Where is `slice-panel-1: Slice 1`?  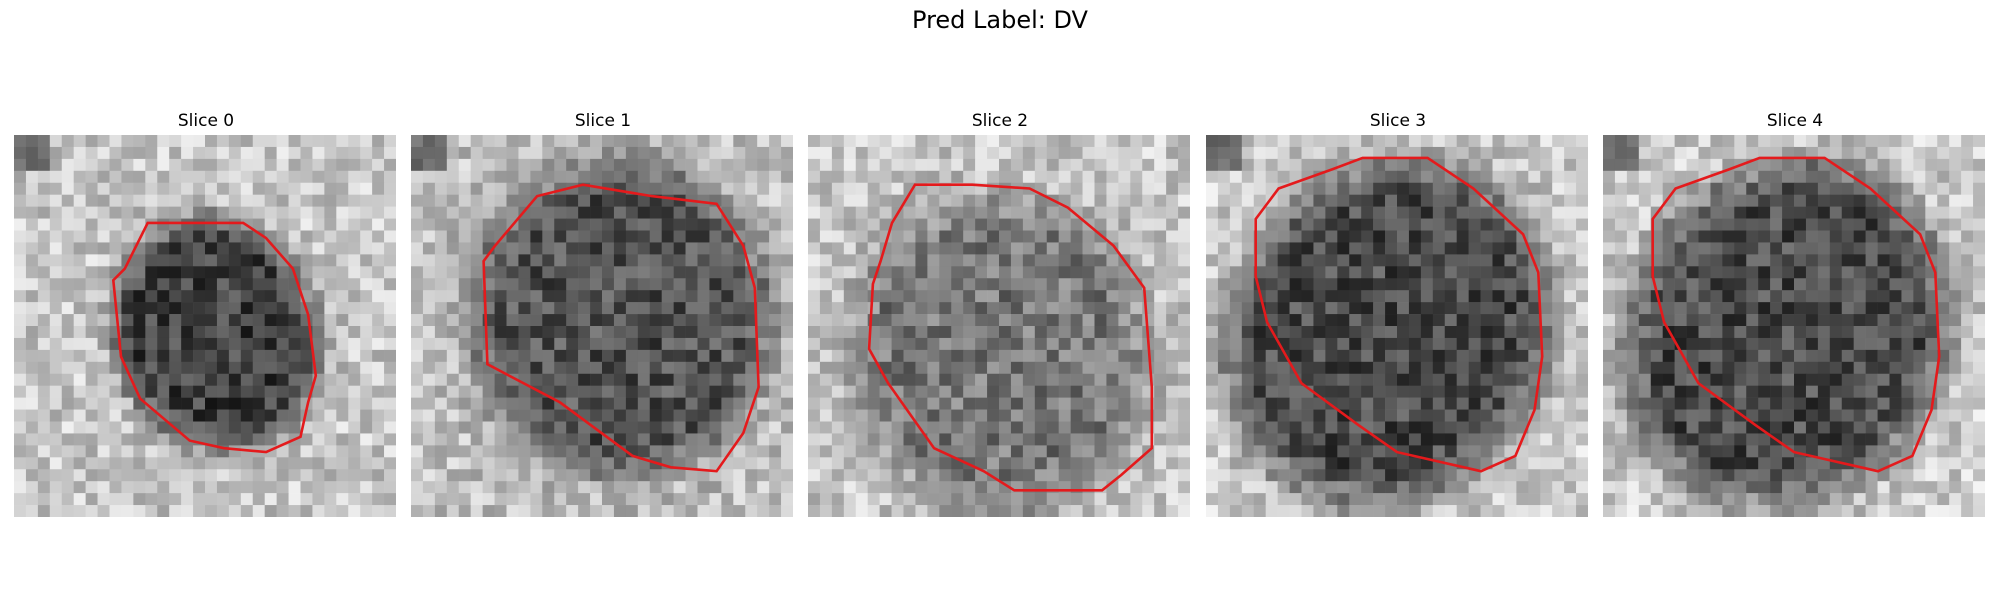 slice-panel-1: Slice 1 is located at coordinates (603, 312).